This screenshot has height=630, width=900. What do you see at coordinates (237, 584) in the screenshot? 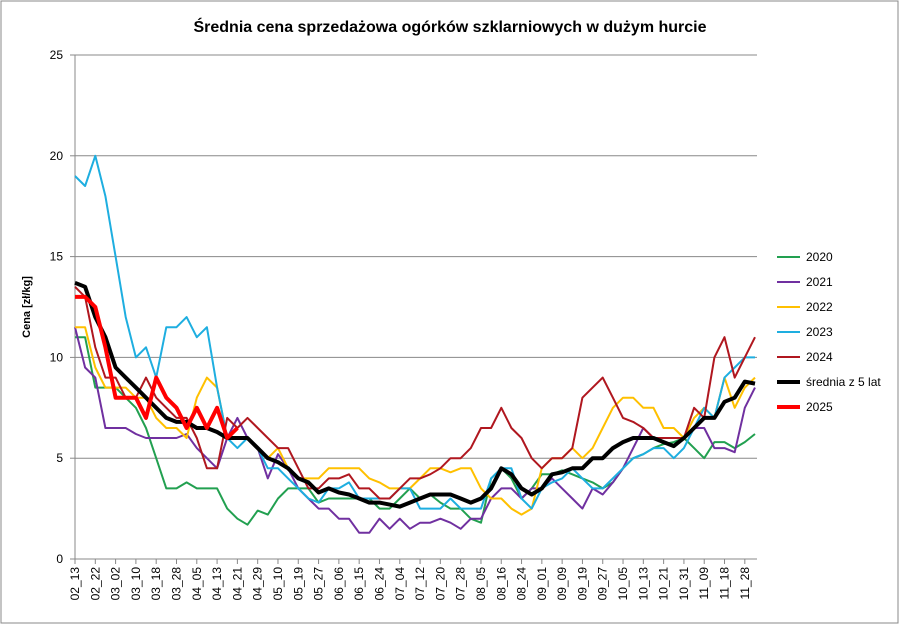
I see `x-tick-label: 04_21` at bounding box center [237, 584].